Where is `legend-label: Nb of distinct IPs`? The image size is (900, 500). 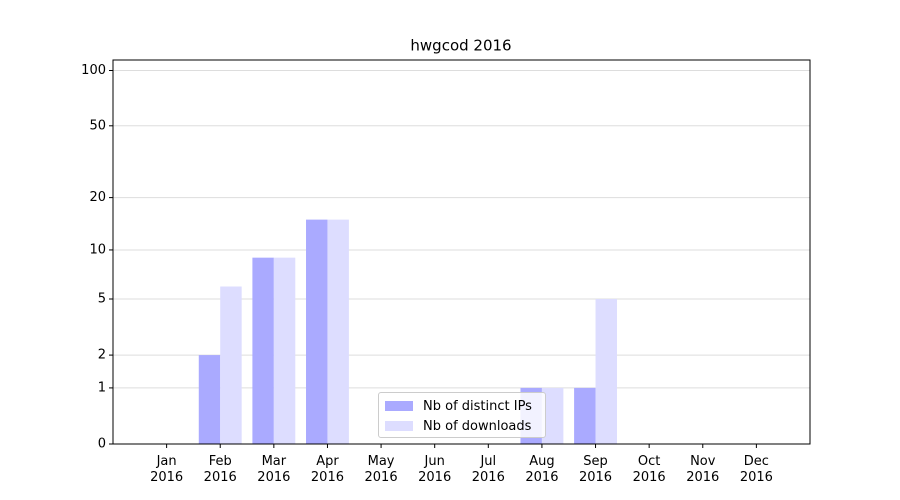
legend-label: Nb of distinct IPs is located at coordinates (477, 406).